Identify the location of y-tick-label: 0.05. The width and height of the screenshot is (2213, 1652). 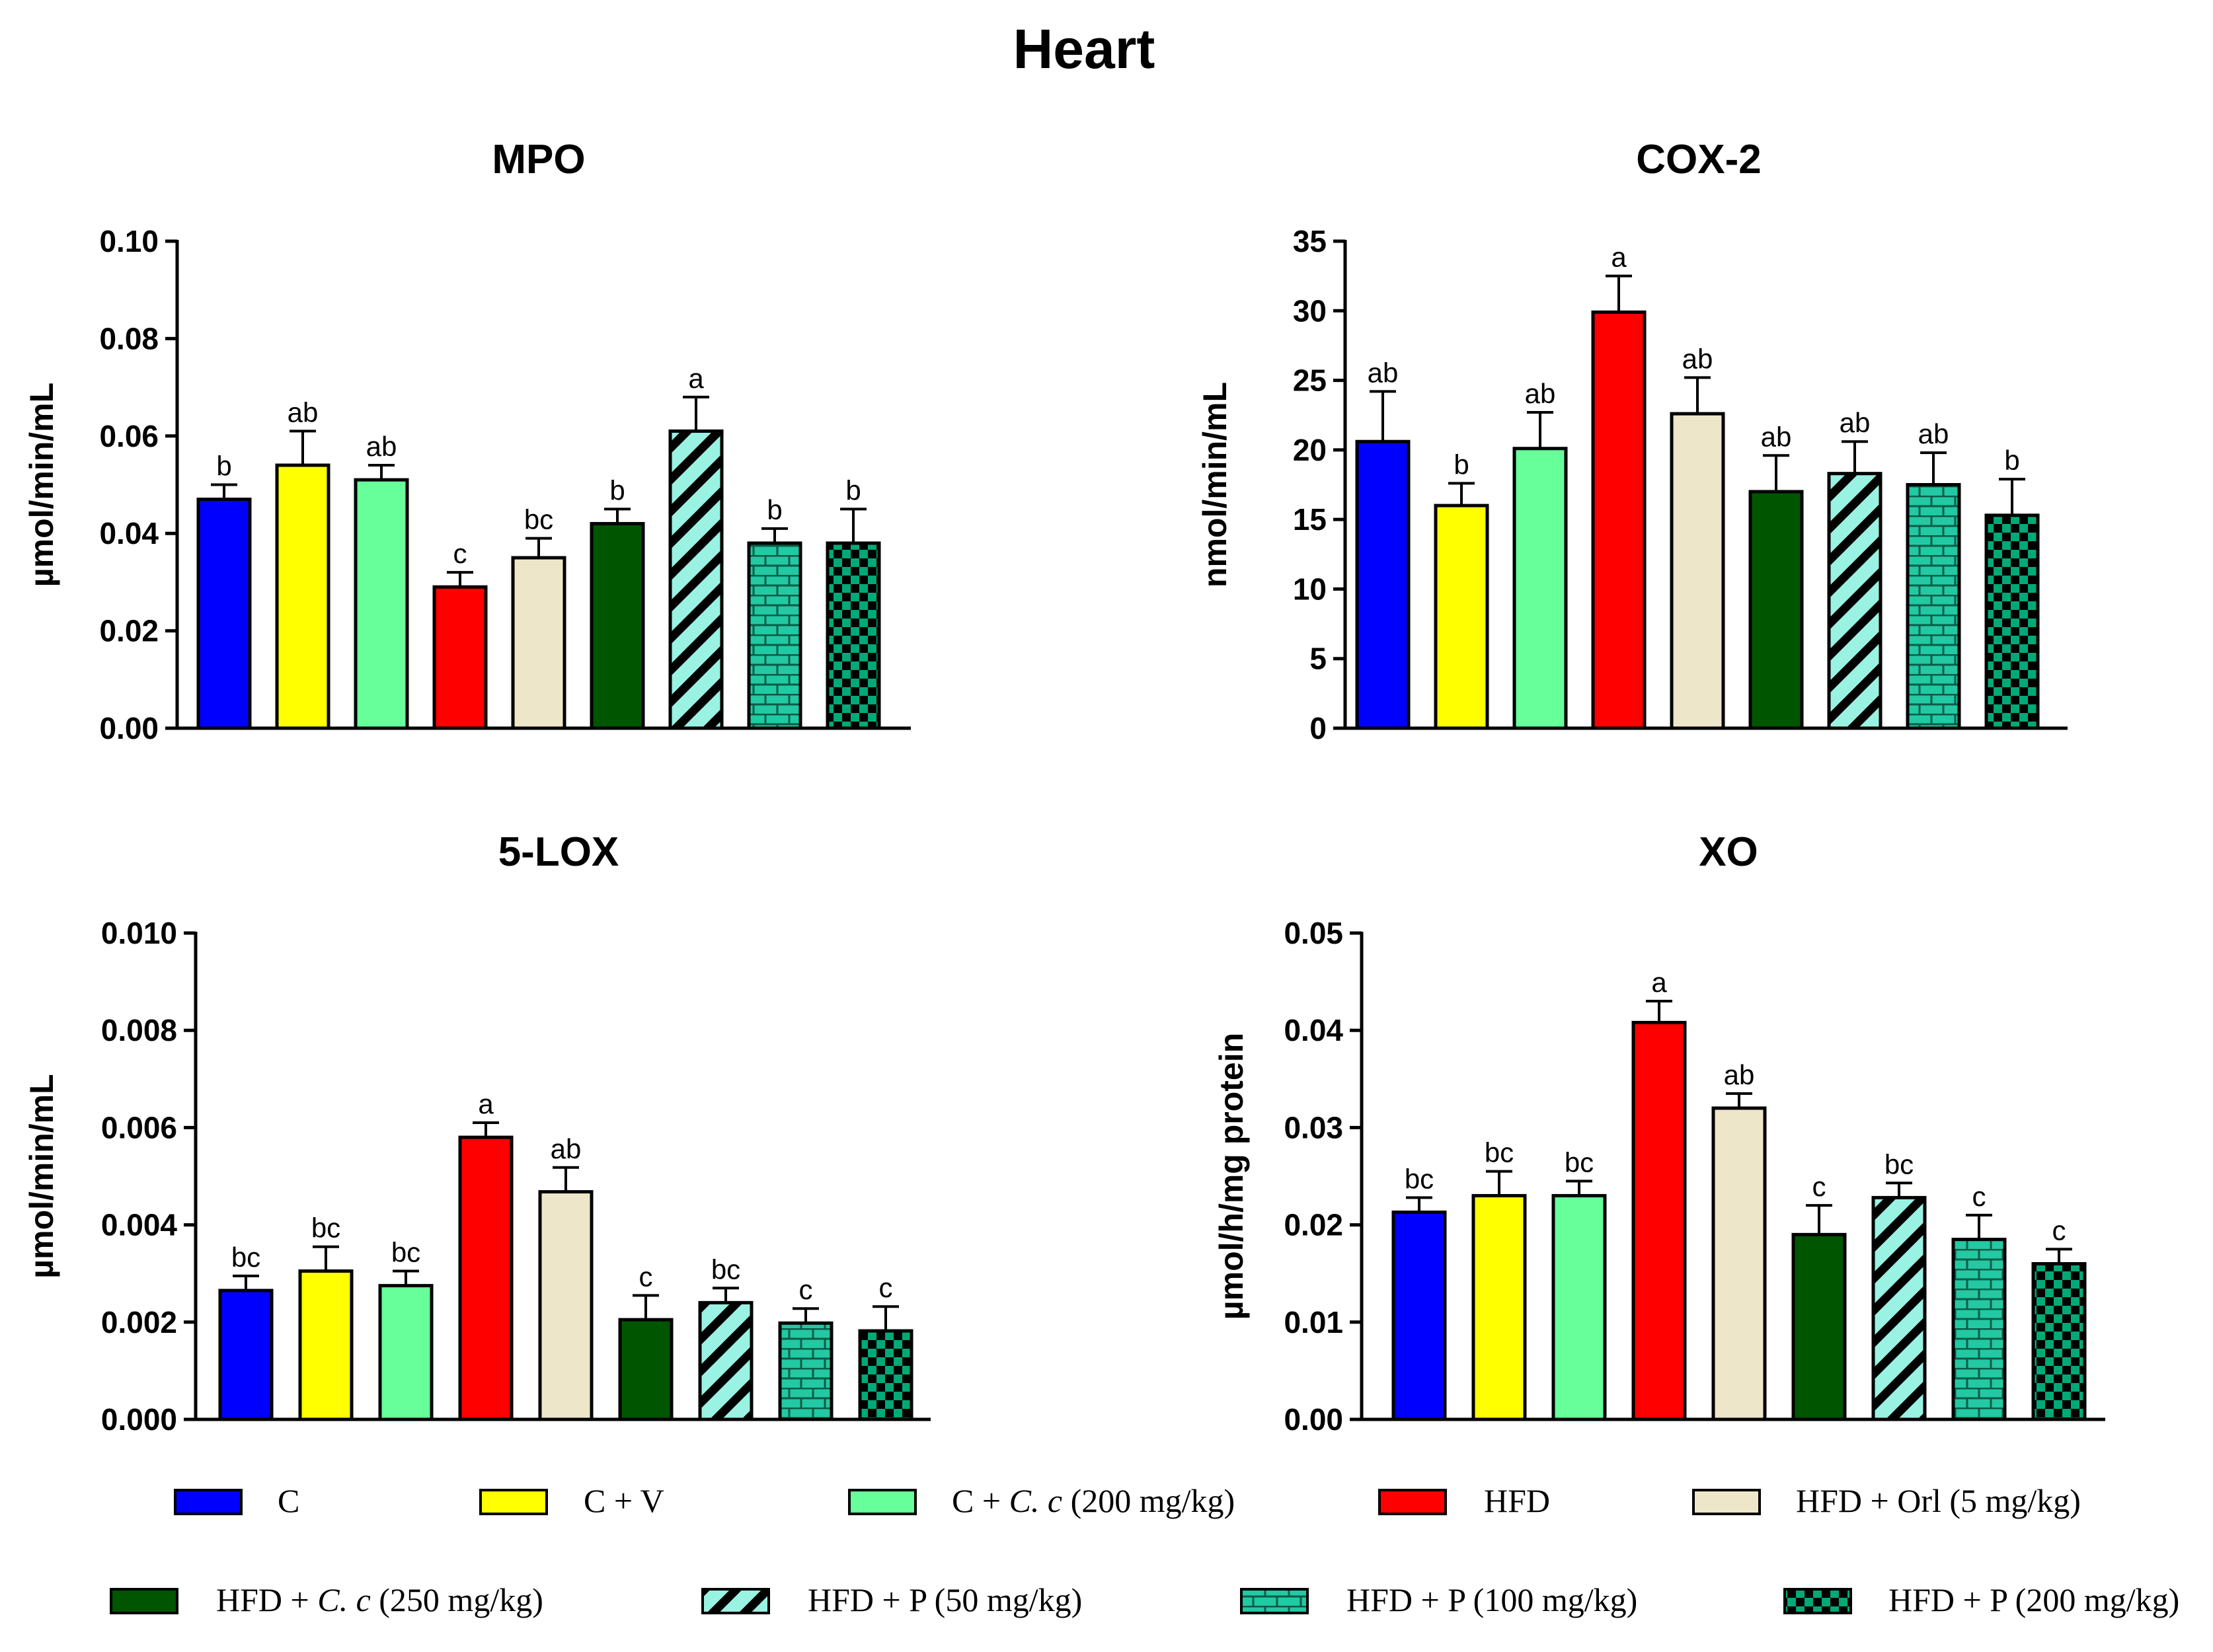
(1313, 933).